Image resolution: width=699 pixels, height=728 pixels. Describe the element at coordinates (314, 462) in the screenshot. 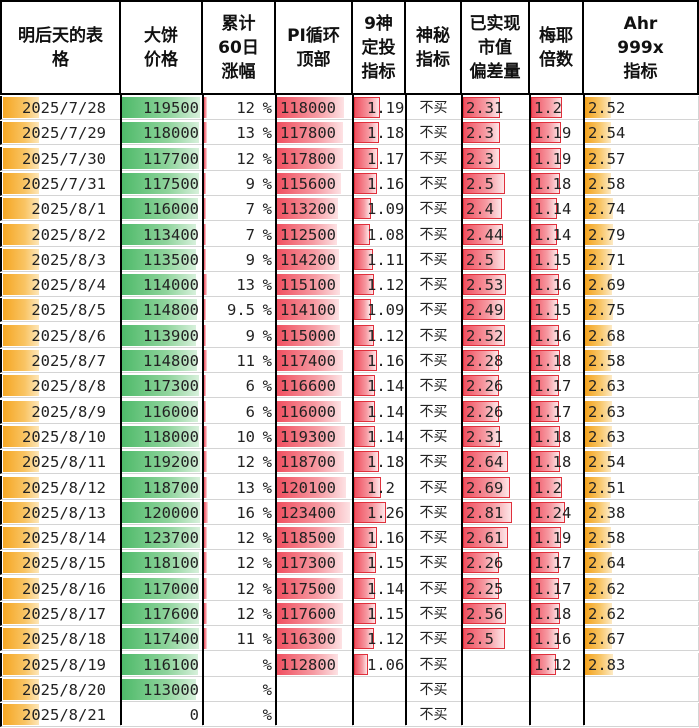

I see `cell-pi-cycle-top: 118700` at that location.